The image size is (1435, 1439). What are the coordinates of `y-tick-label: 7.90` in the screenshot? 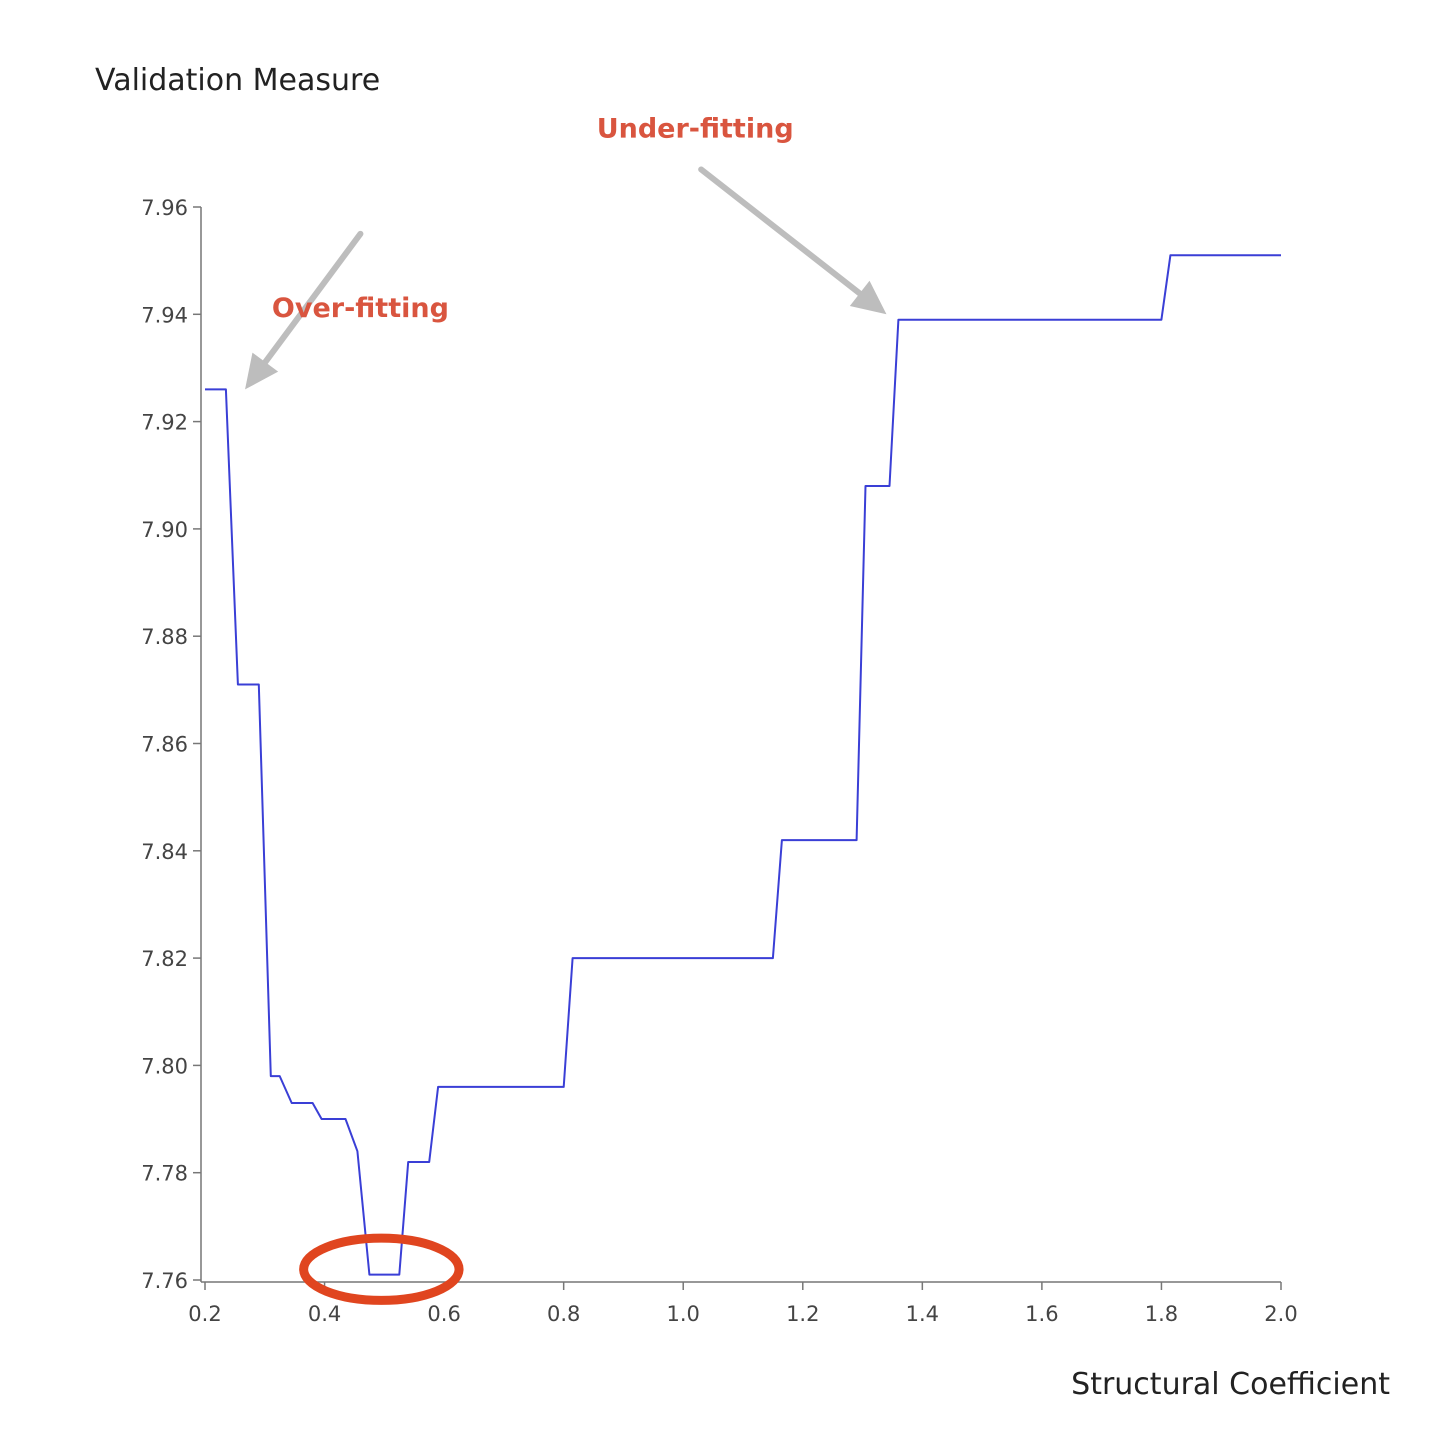 It's located at (164, 530).